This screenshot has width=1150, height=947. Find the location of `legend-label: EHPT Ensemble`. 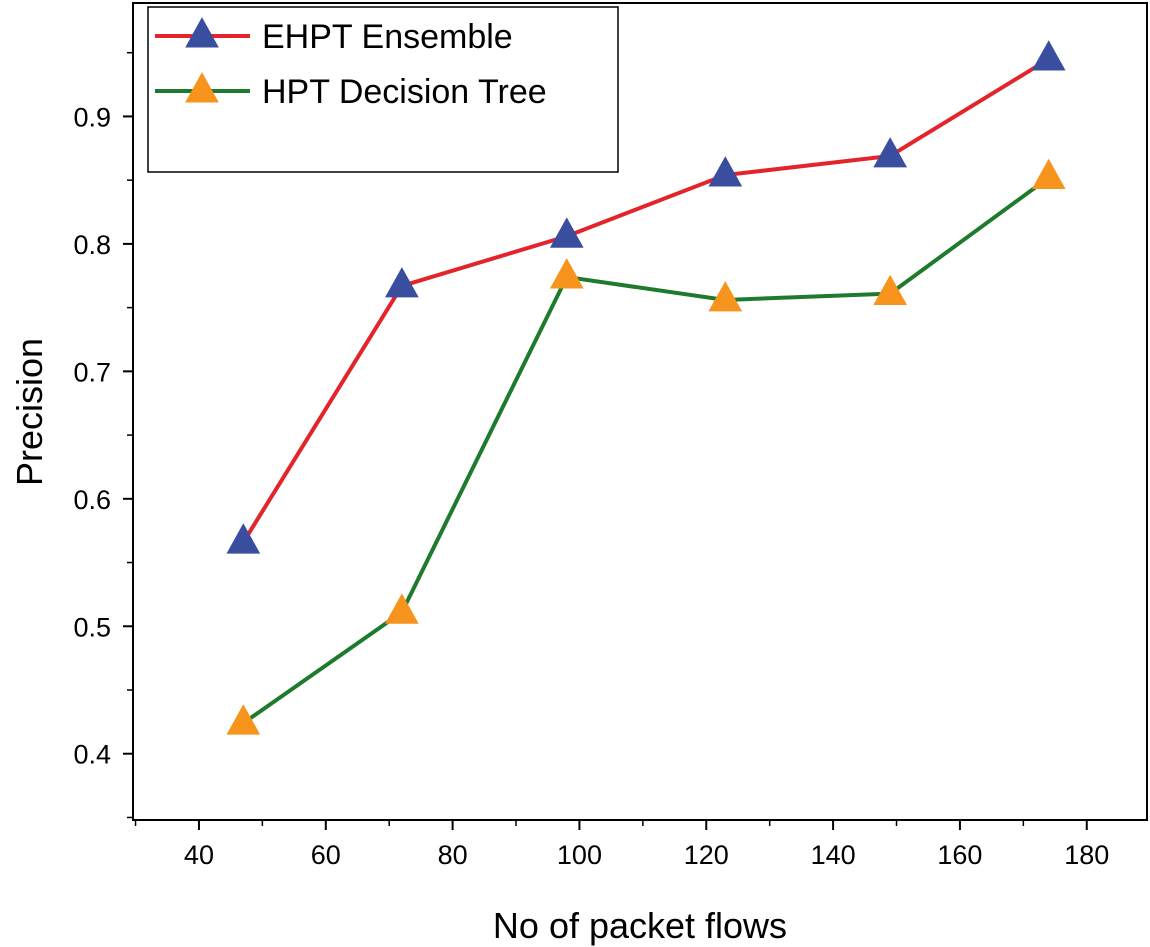

legend-label: EHPT Ensemble is located at coordinates (387, 37).